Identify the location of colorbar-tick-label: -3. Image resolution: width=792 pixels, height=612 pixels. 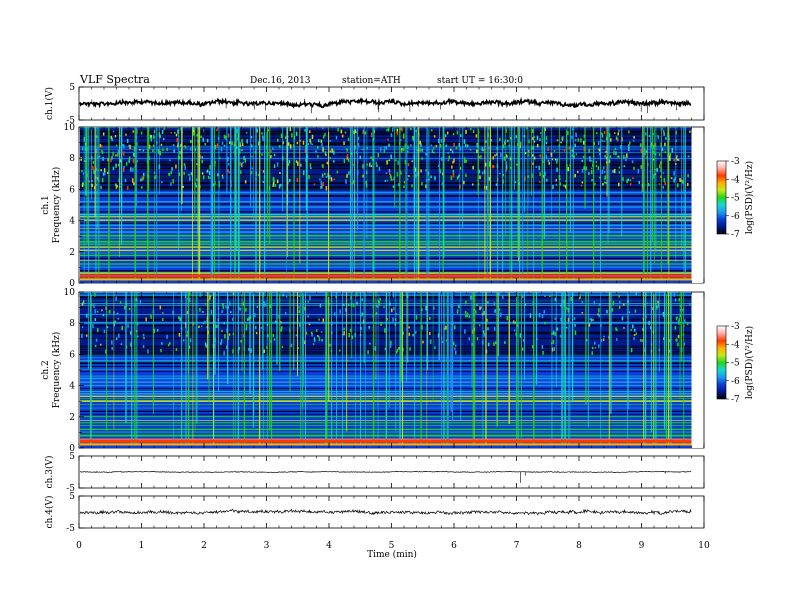
(735, 327).